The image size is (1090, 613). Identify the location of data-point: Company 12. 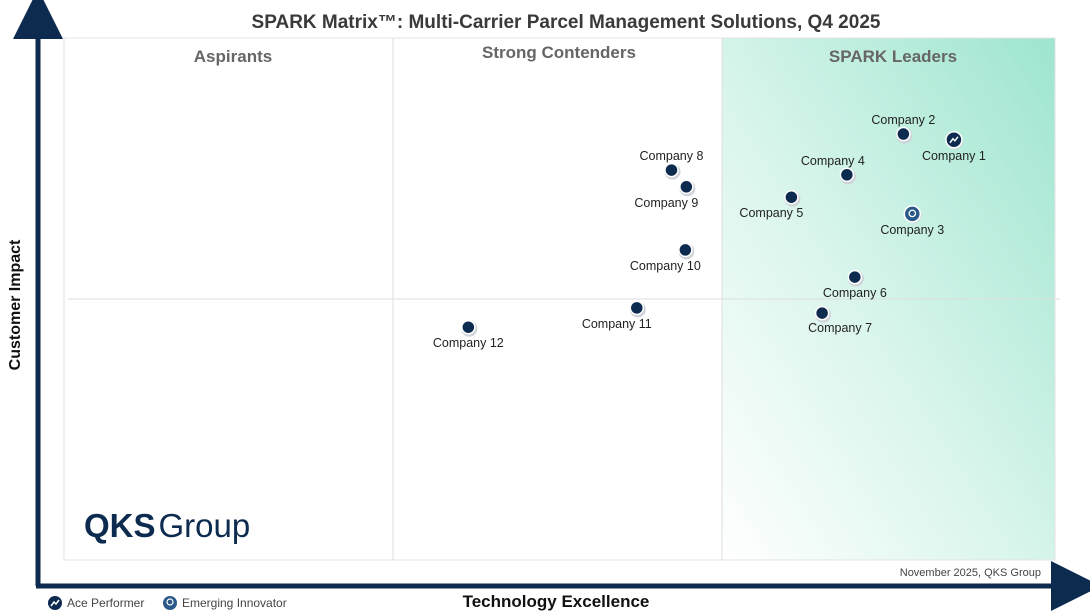
(468, 335).